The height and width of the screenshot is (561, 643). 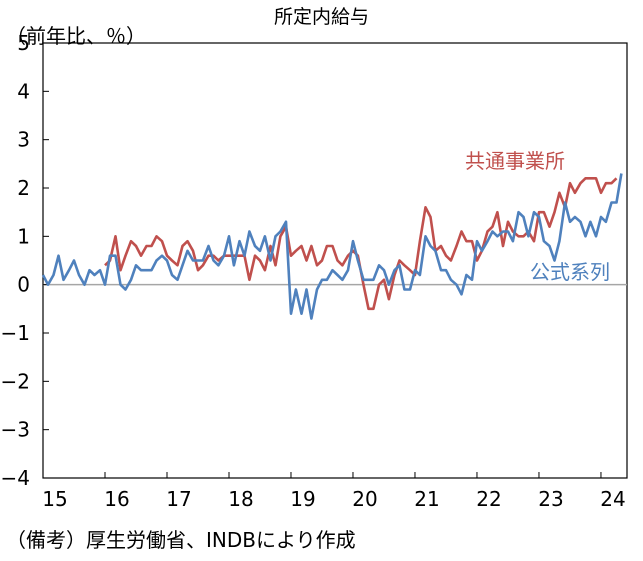 I want to click on y-tick-label: −4, so click(x=15, y=478).